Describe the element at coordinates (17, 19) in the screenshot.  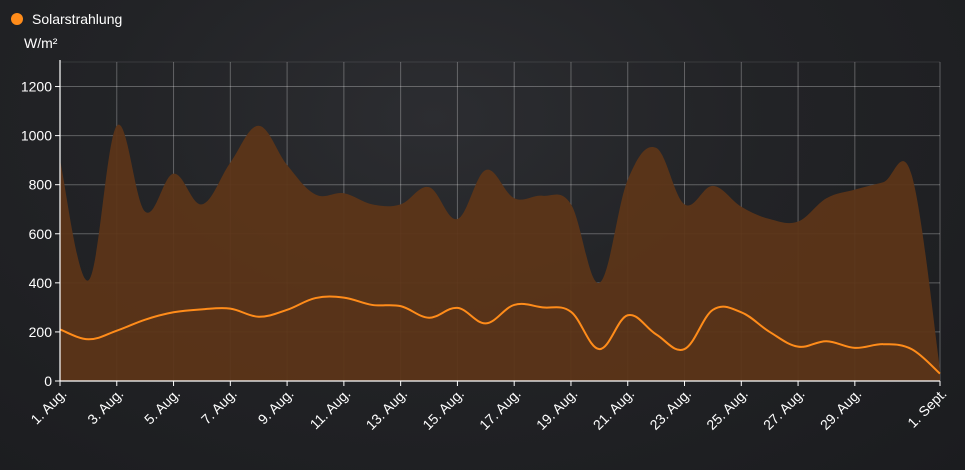
I see `legend-swatch-solarstrahlung` at that location.